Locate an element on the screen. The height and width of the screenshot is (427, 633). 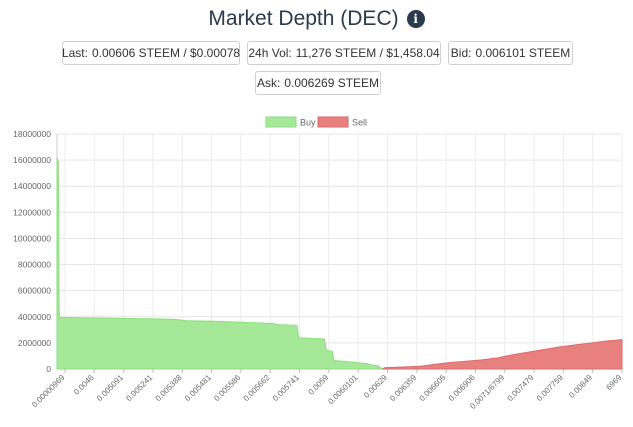
x-tick-label: 0.006359 is located at coordinates (403, 388).